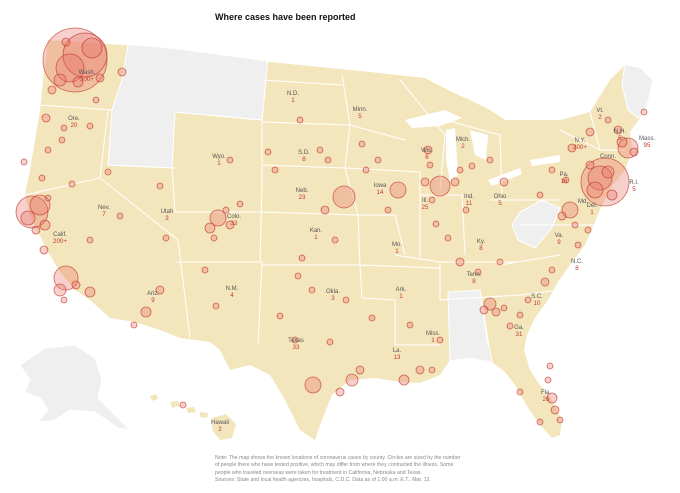 This screenshot has height=493, width=680. I want to click on state-maine, so click(640, 89).